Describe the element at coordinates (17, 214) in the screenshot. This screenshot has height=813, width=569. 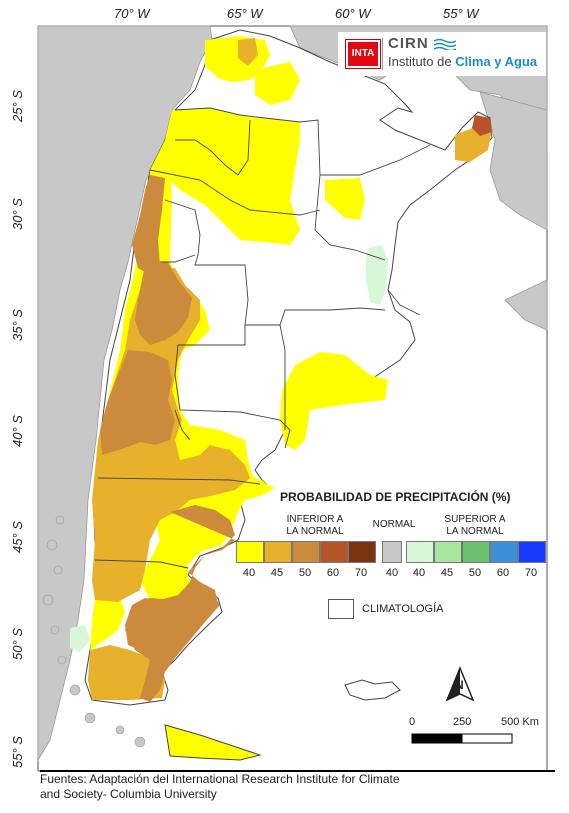
I see `latitude-label: 30° S` at that location.